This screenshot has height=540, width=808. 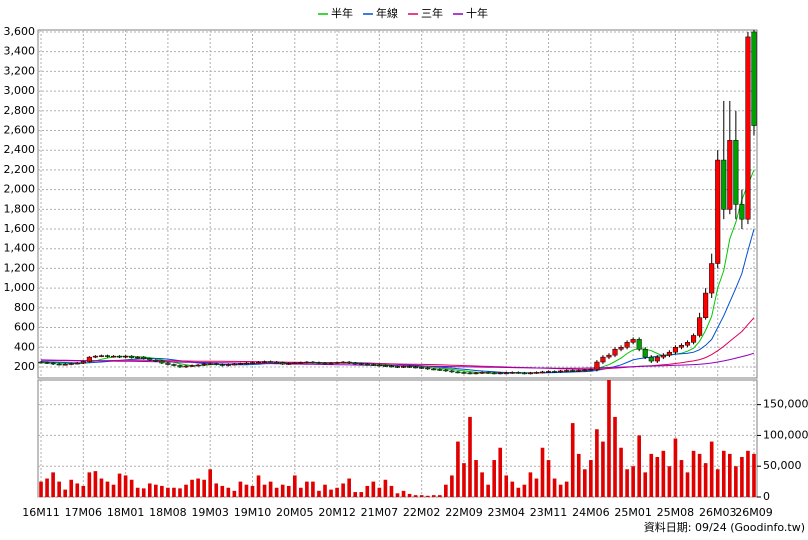 I want to click on x-tick-label: 21M07, so click(x=380, y=512).